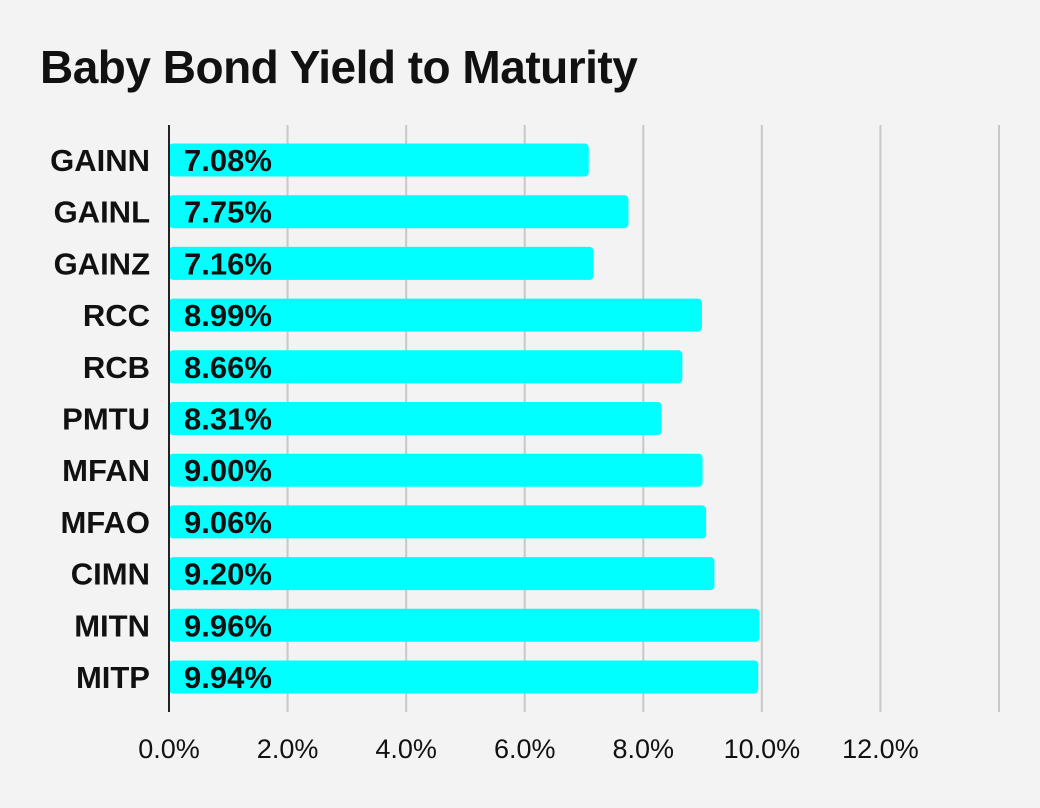 The height and width of the screenshot is (808, 1040). What do you see at coordinates (288, 749) in the screenshot?
I see `x-tick-label: 2.0%` at bounding box center [288, 749].